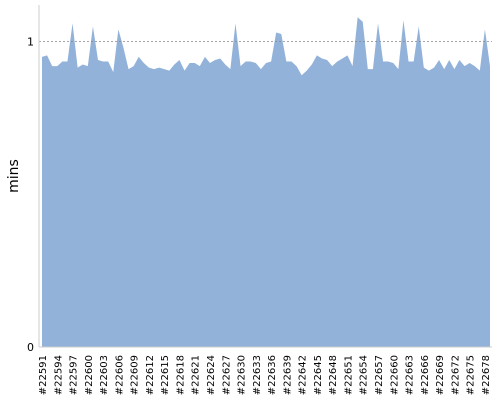 The width and height of the screenshot is (500, 400). Describe the element at coordinates (30, 42) in the screenshot. I see `y-tick-label: 1` at that location.